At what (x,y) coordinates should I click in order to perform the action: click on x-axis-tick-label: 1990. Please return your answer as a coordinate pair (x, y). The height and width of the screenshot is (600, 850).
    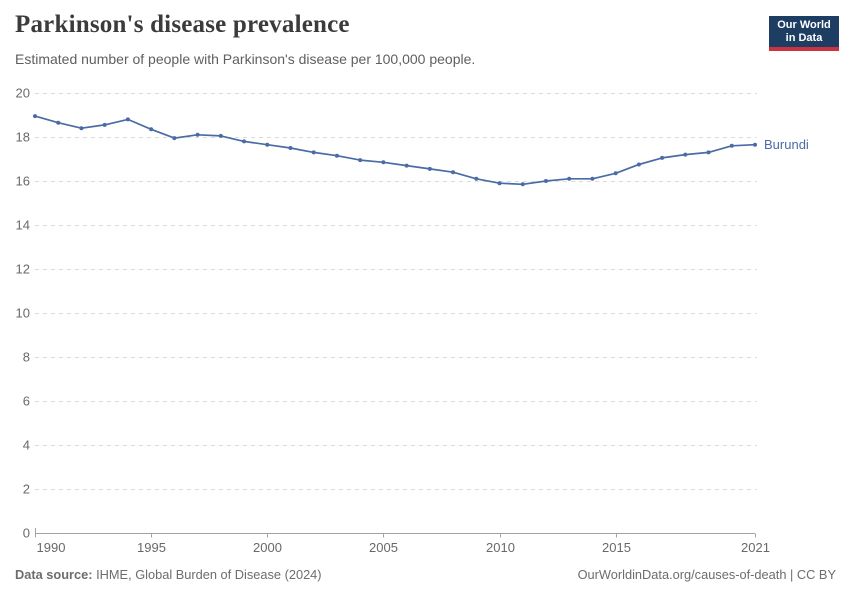
    Looking at the image, I should click on (51, 547).